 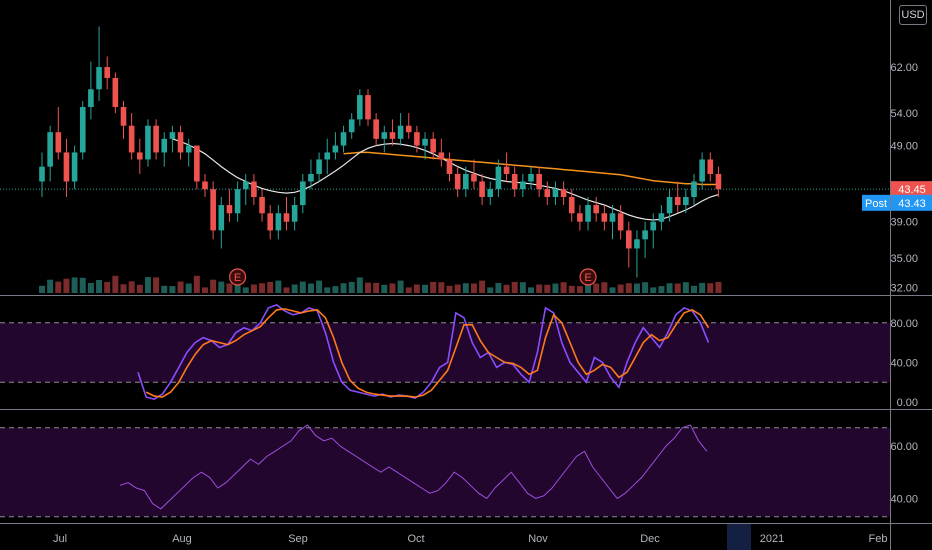 What do you see at coordinates (904, 289) in the screenshot?
I see `price-tick-label: 32.00` at bounding box center [904, 289].